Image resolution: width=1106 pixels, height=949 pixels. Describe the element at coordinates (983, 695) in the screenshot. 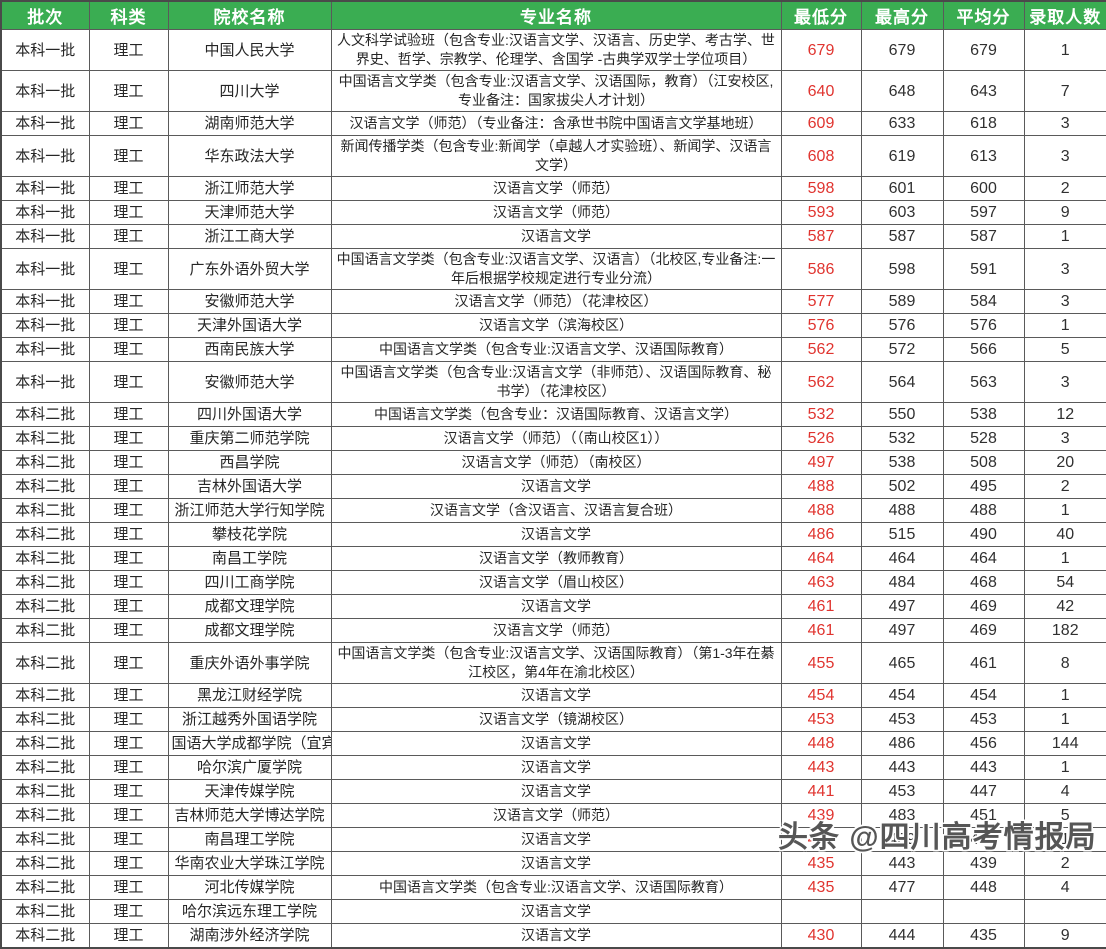

I see `cell-avg: 454` at that location.